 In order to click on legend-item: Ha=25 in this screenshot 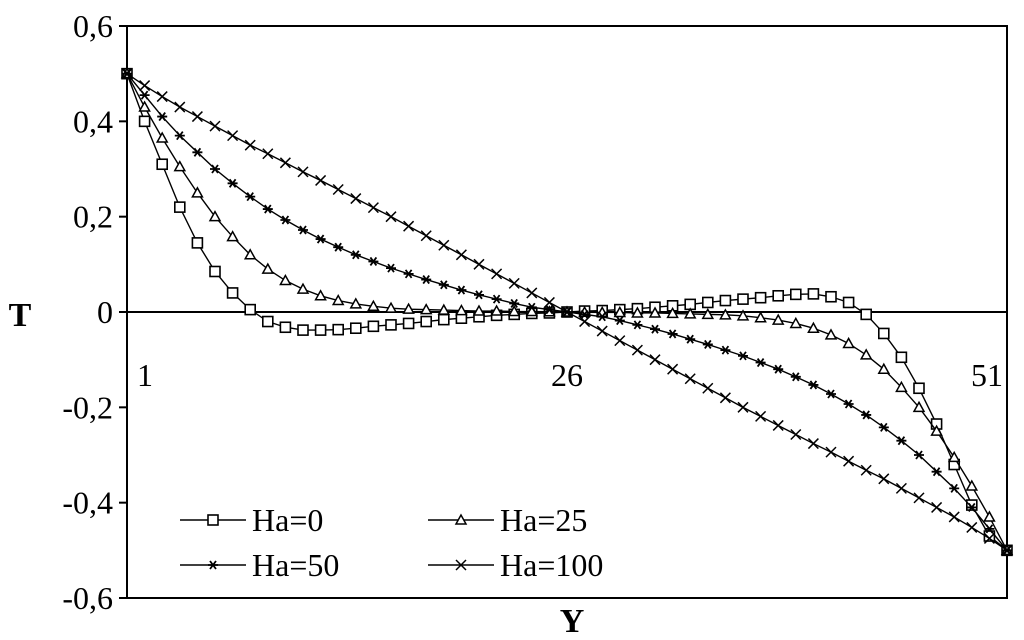, I will do `click(507, 520)`.